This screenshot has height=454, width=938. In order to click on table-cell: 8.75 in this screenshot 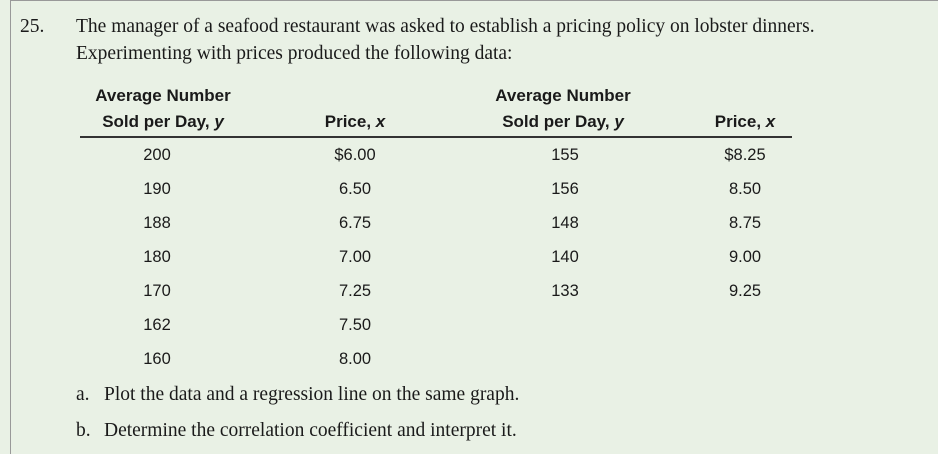, I will do `click(745, 223)`.